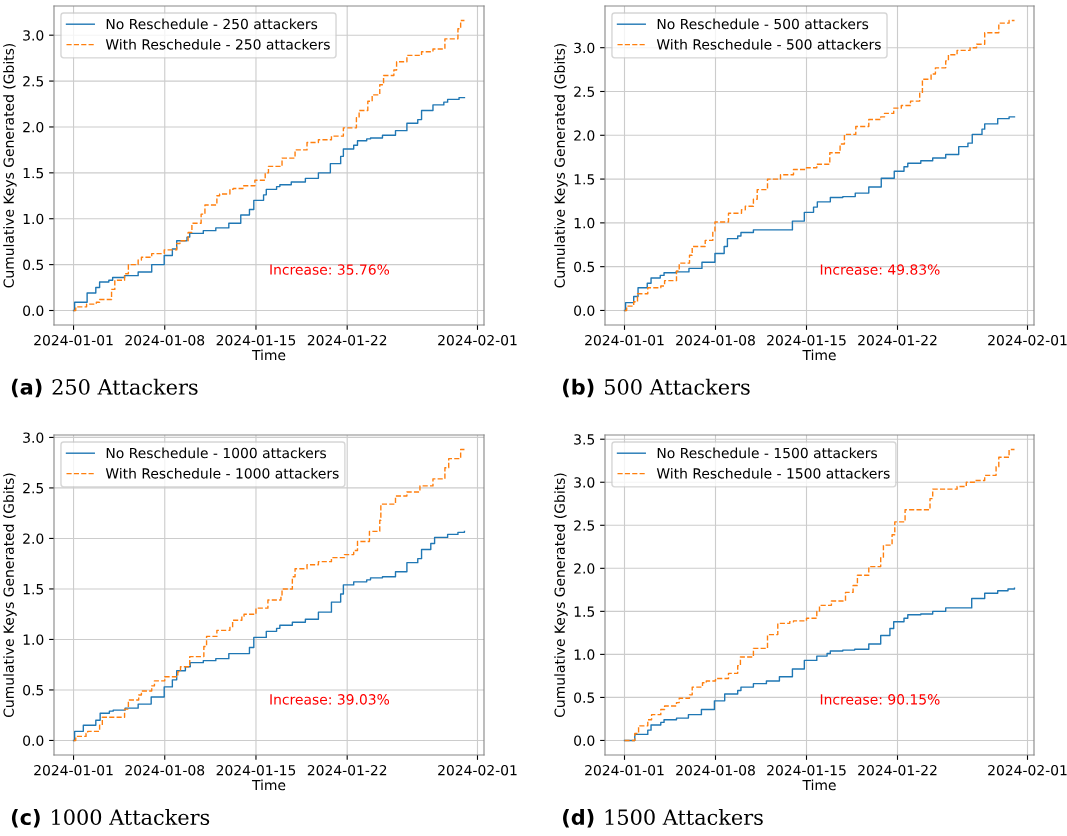  Describe the element at coordinates (763, 24) in the screenshot. I see `legend-label: No Reschedule - 500 attackers` at that location.